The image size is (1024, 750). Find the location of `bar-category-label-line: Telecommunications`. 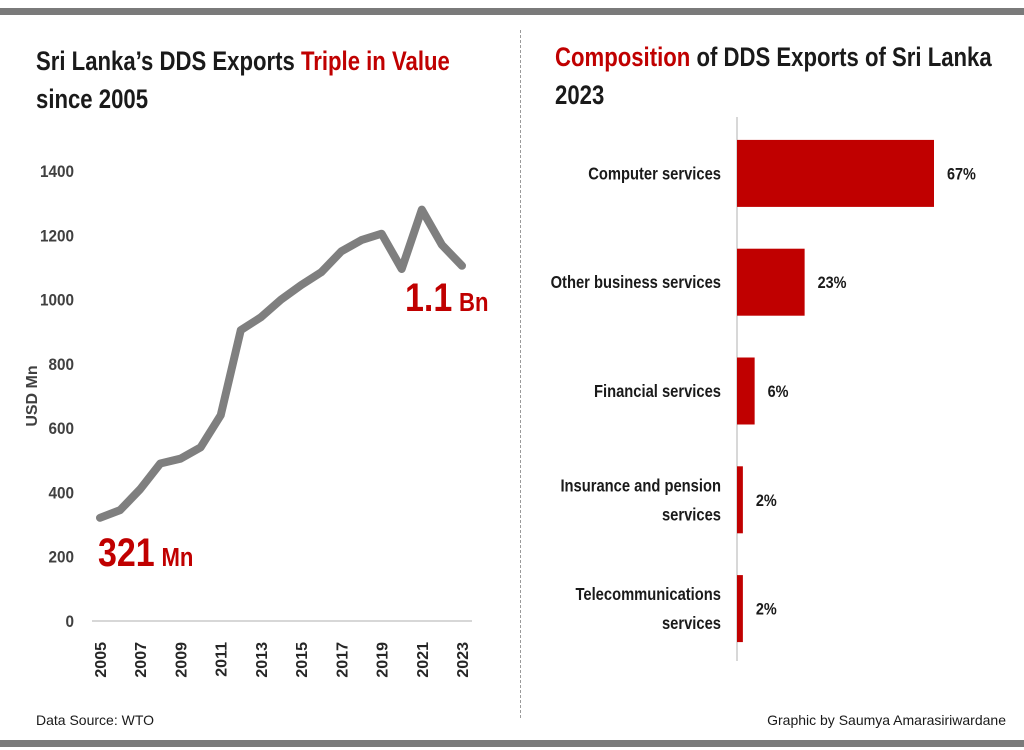

bar-category-label-line: Telecommunications is located at coordinates (648, 595).